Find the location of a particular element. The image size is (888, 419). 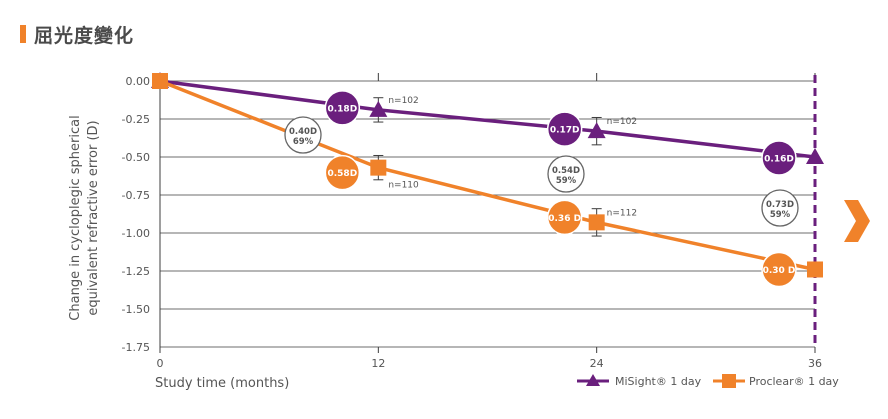

x-axis-label: Study time (months) is located at coordinates (222, 383).